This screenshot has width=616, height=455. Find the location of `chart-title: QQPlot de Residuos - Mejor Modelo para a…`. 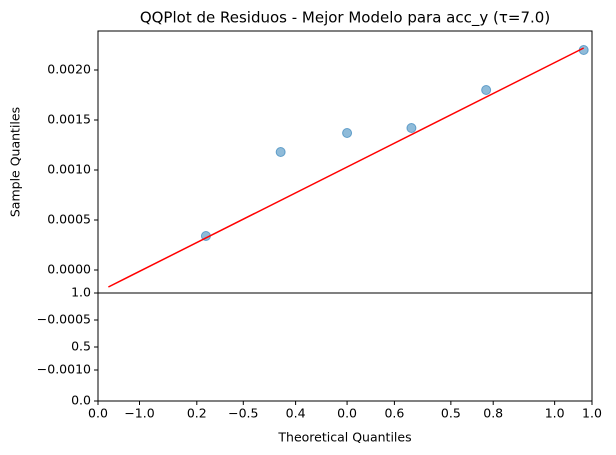

chart-title: QQPlot de Residuos - Mejor Modelo para a… is located at coordinates (345, 18).